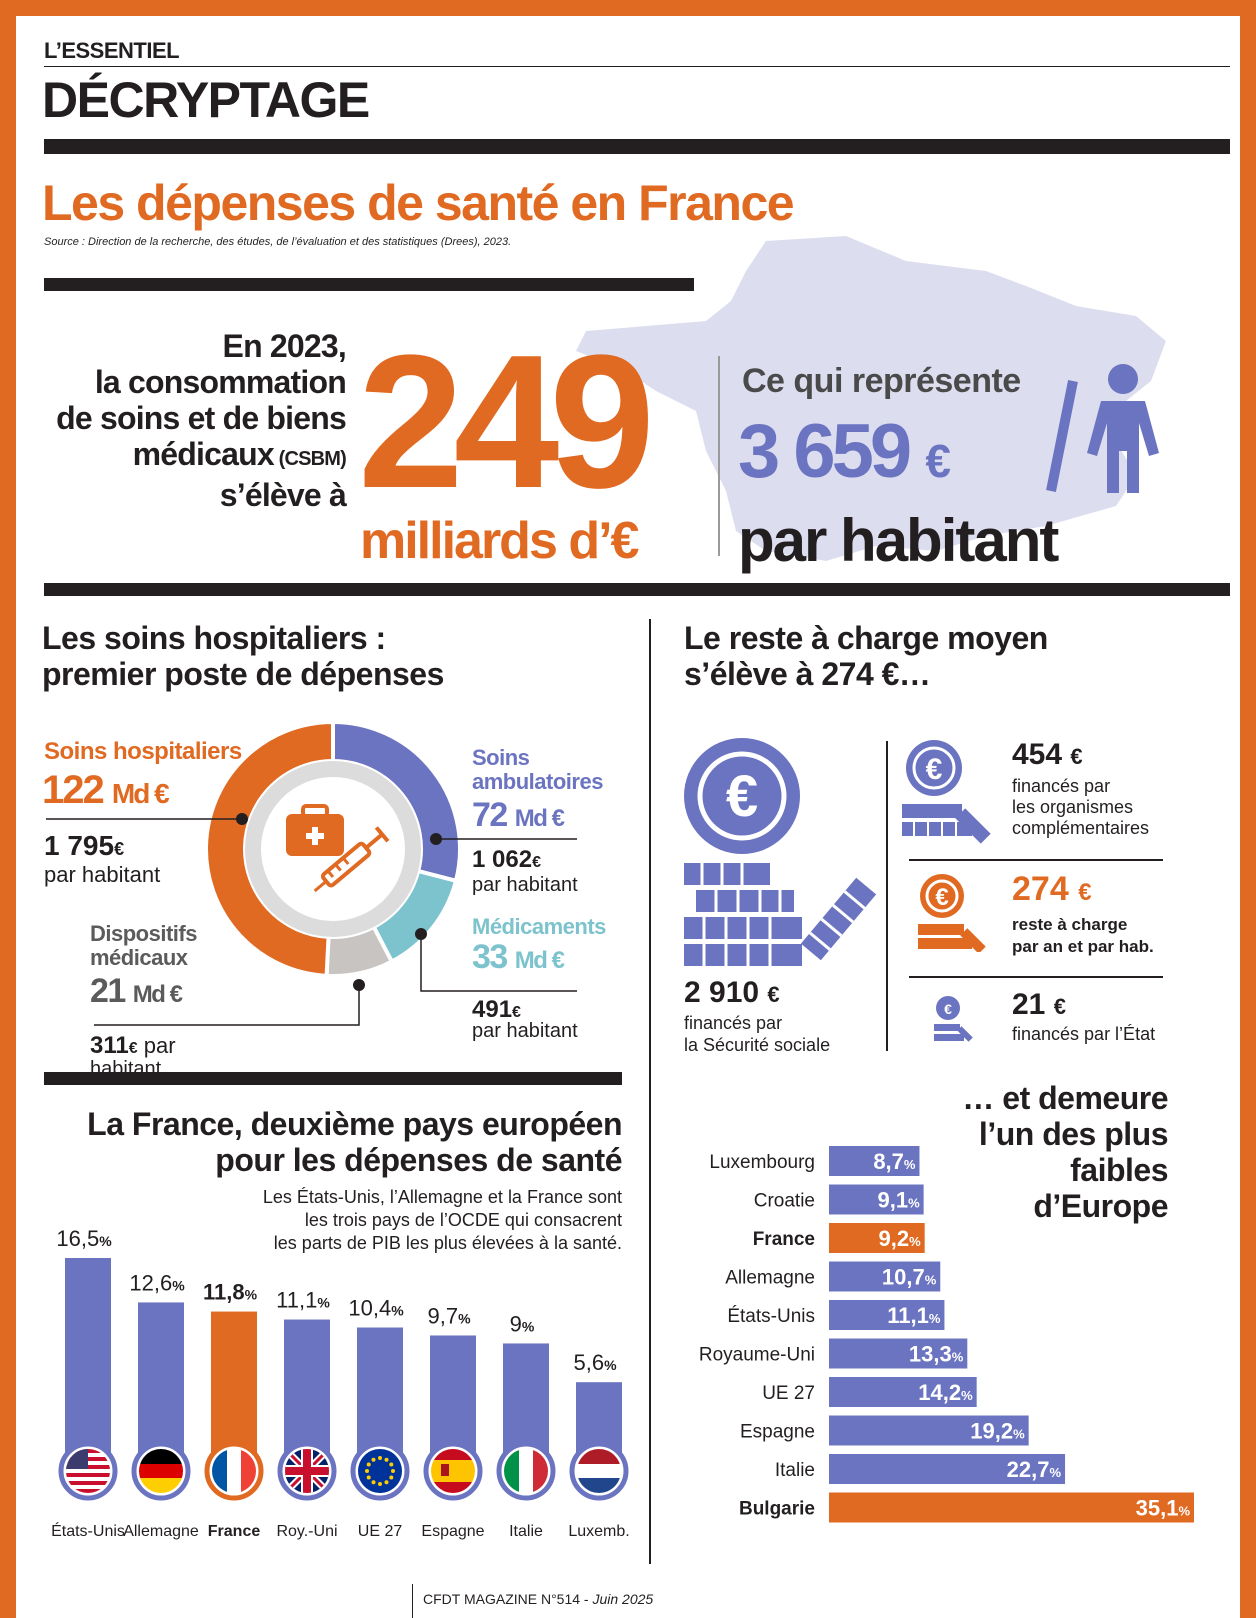 The width and height of the screenshot is (1256, 1618). I want to click on hosp-per-number: 1 795, so click(79, 845).